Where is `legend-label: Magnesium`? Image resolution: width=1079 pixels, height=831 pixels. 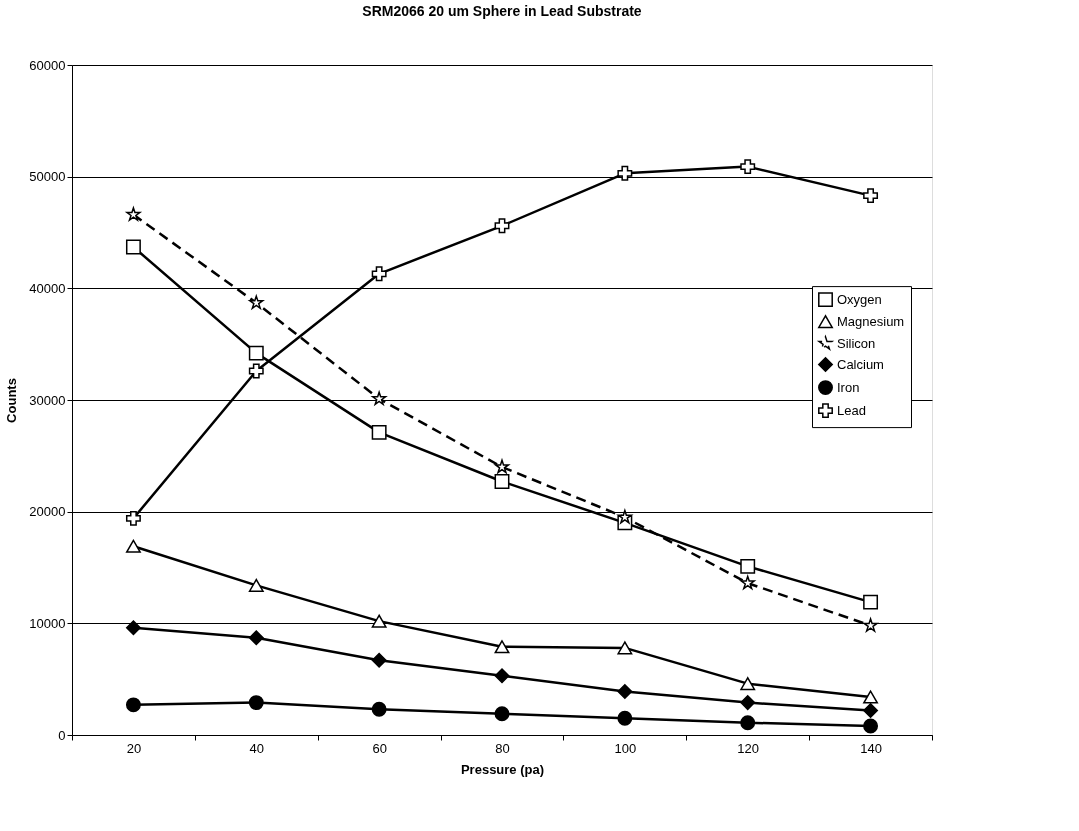 legend-label: Magnesium is located at coordinates (871, 321).